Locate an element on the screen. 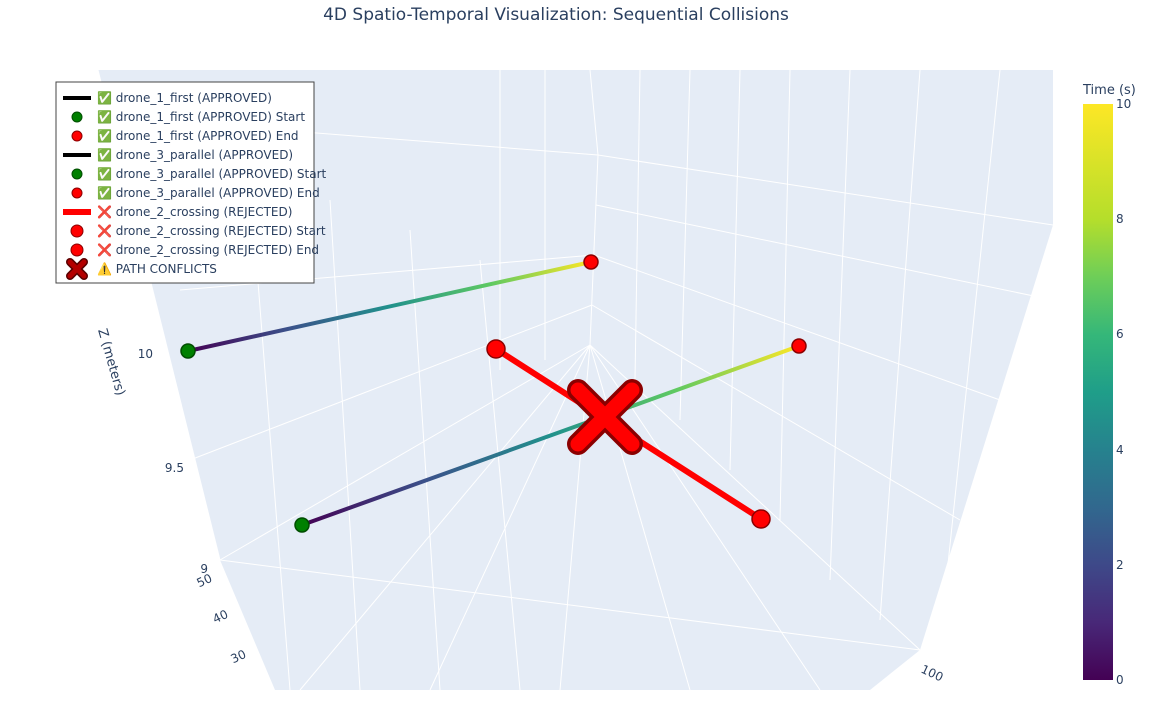 This screenshot has height=719, width=1173. legend-item: ❌ drone_2_crossing (REJECTED) Start is located at coordinates (198, 231).